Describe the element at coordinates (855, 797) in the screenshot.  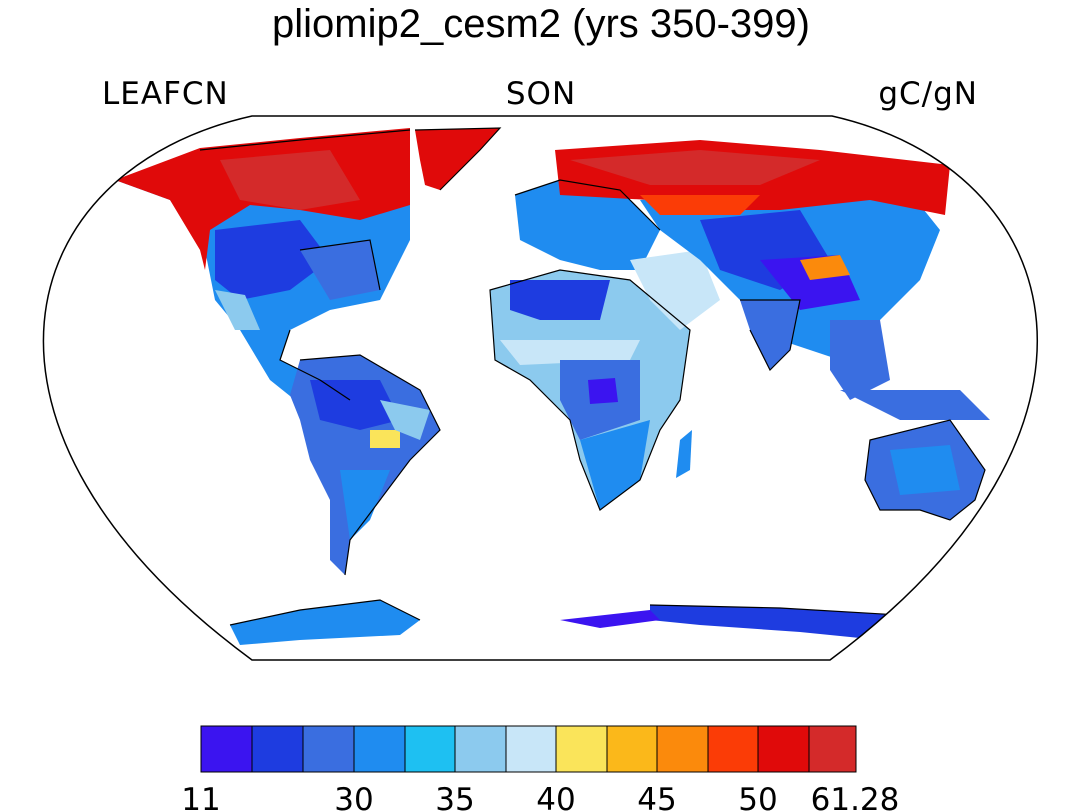
I see `colorbar-label-7: 61.28` at that location.